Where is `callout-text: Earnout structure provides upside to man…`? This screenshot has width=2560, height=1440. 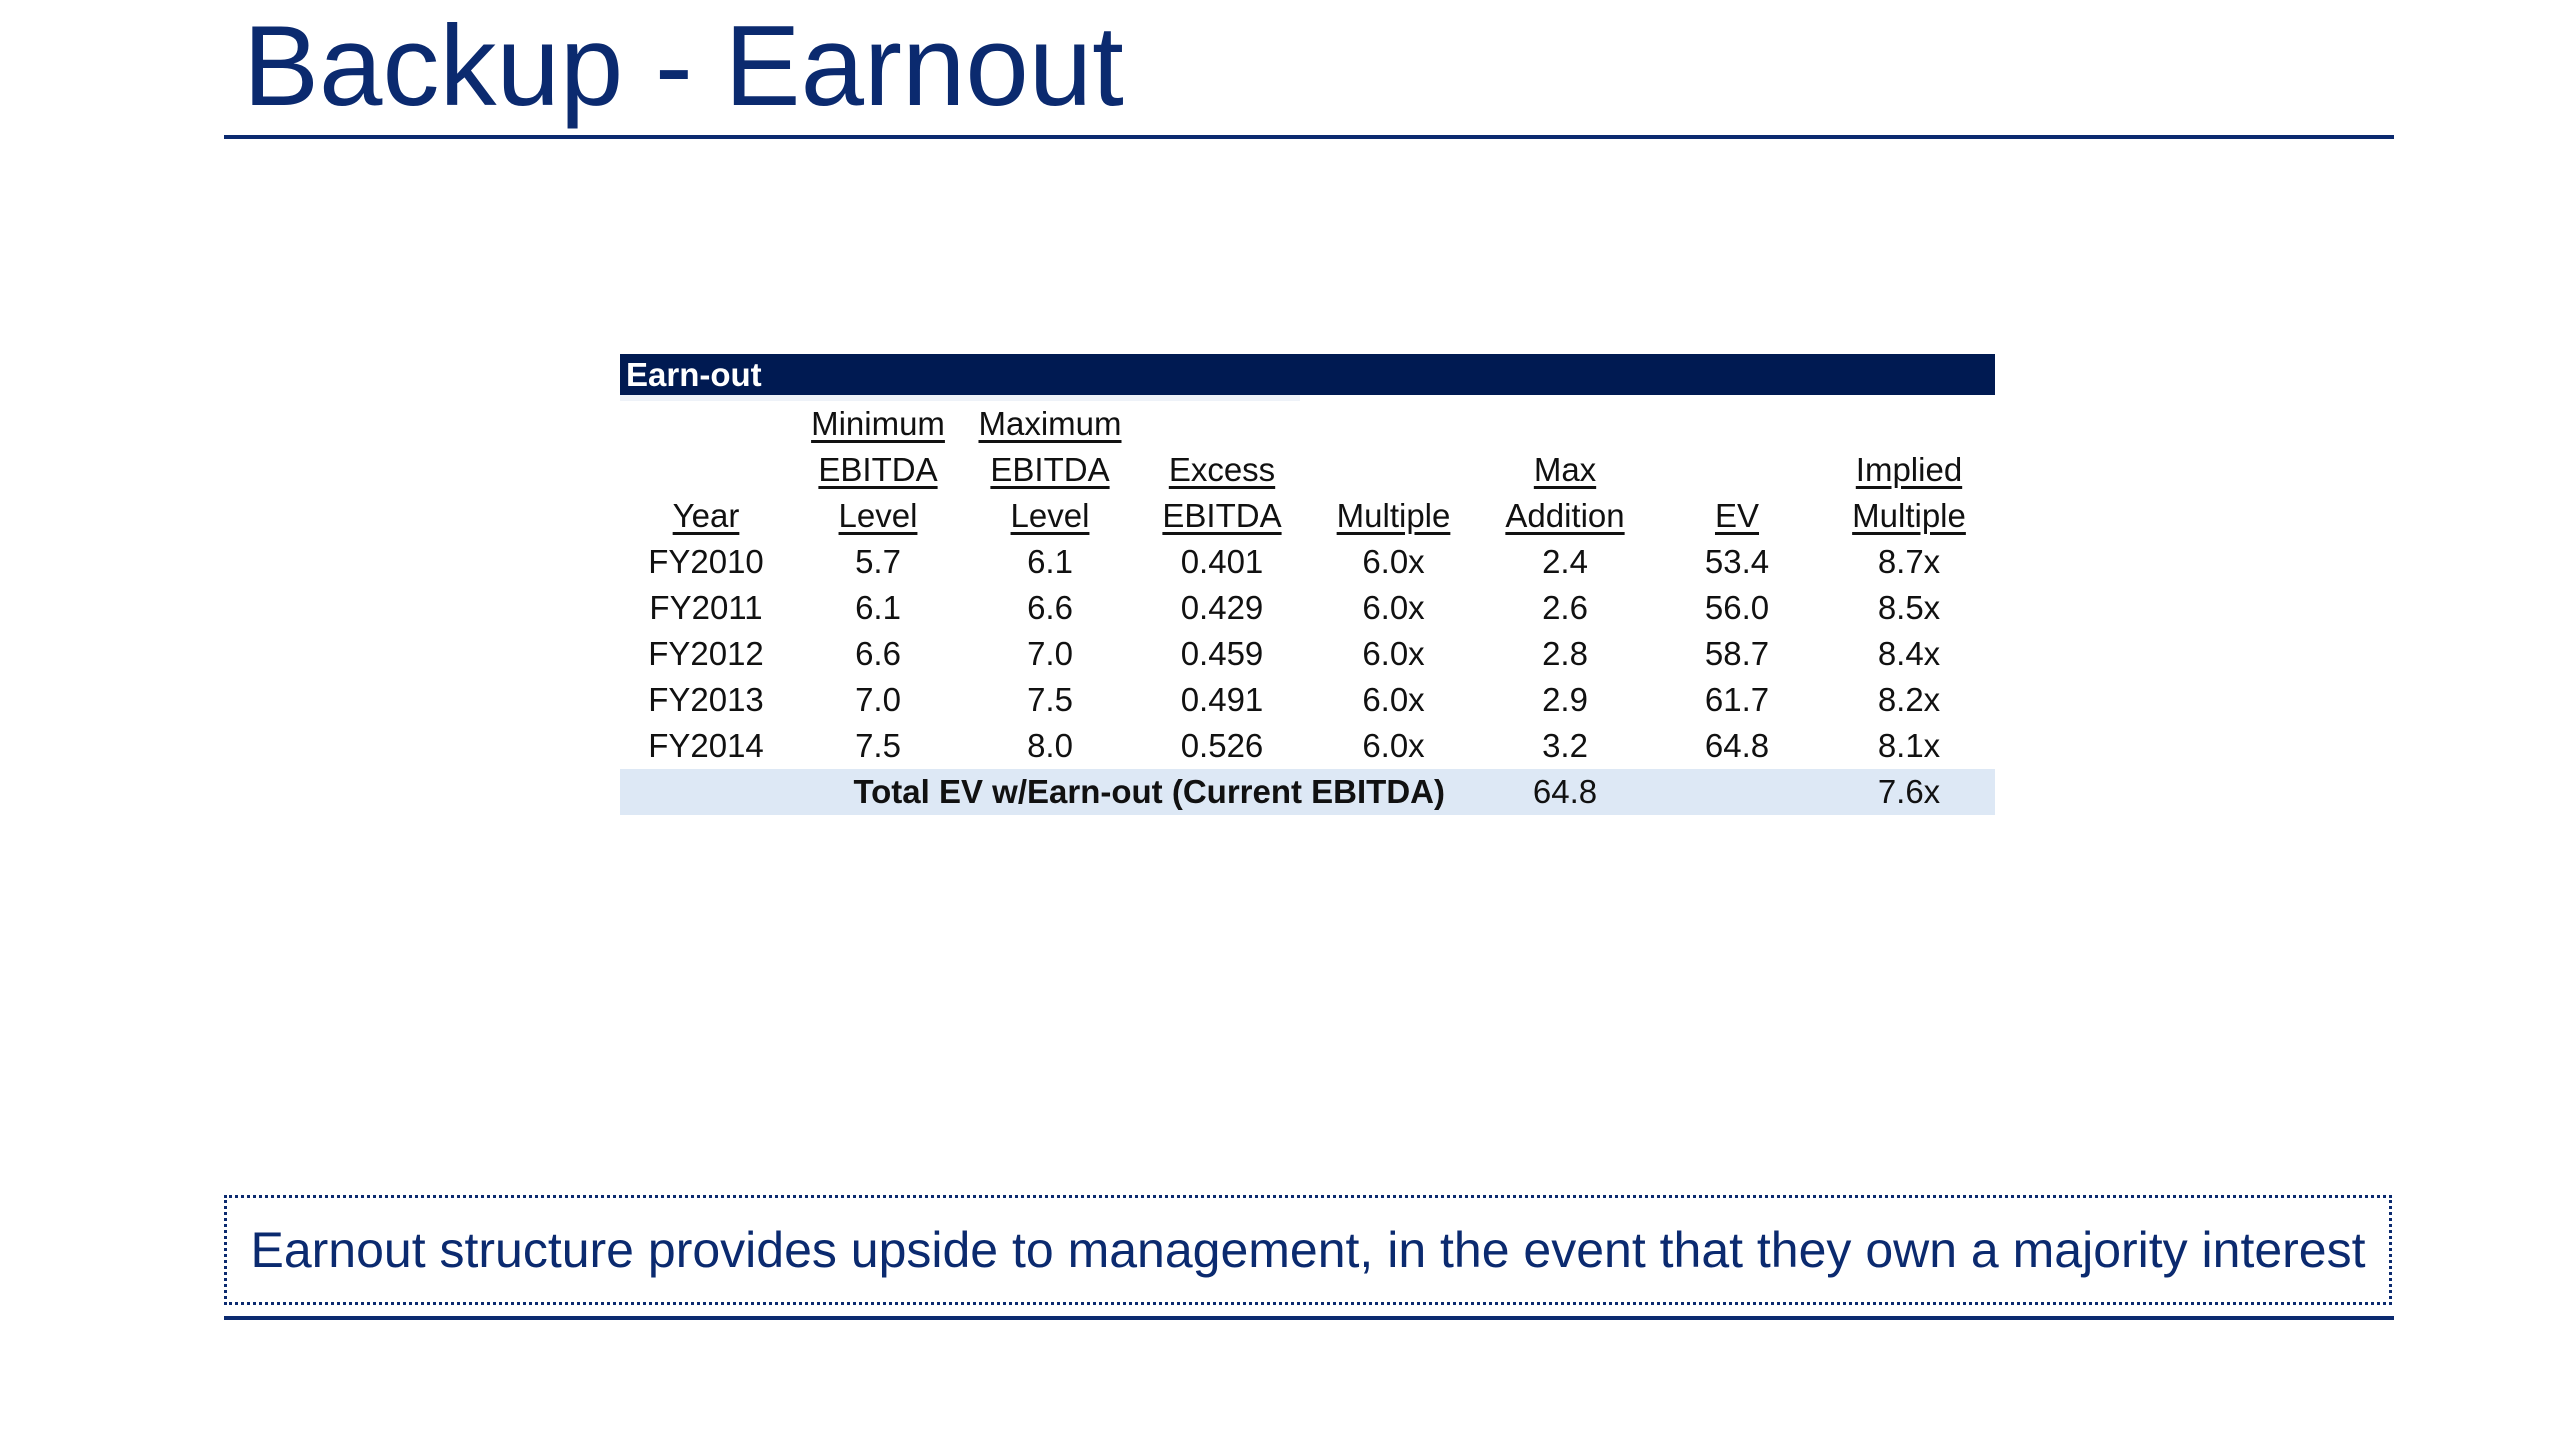
callout-text: Earnout structure provides upside to man… is located at coordinates (1308, 1250).